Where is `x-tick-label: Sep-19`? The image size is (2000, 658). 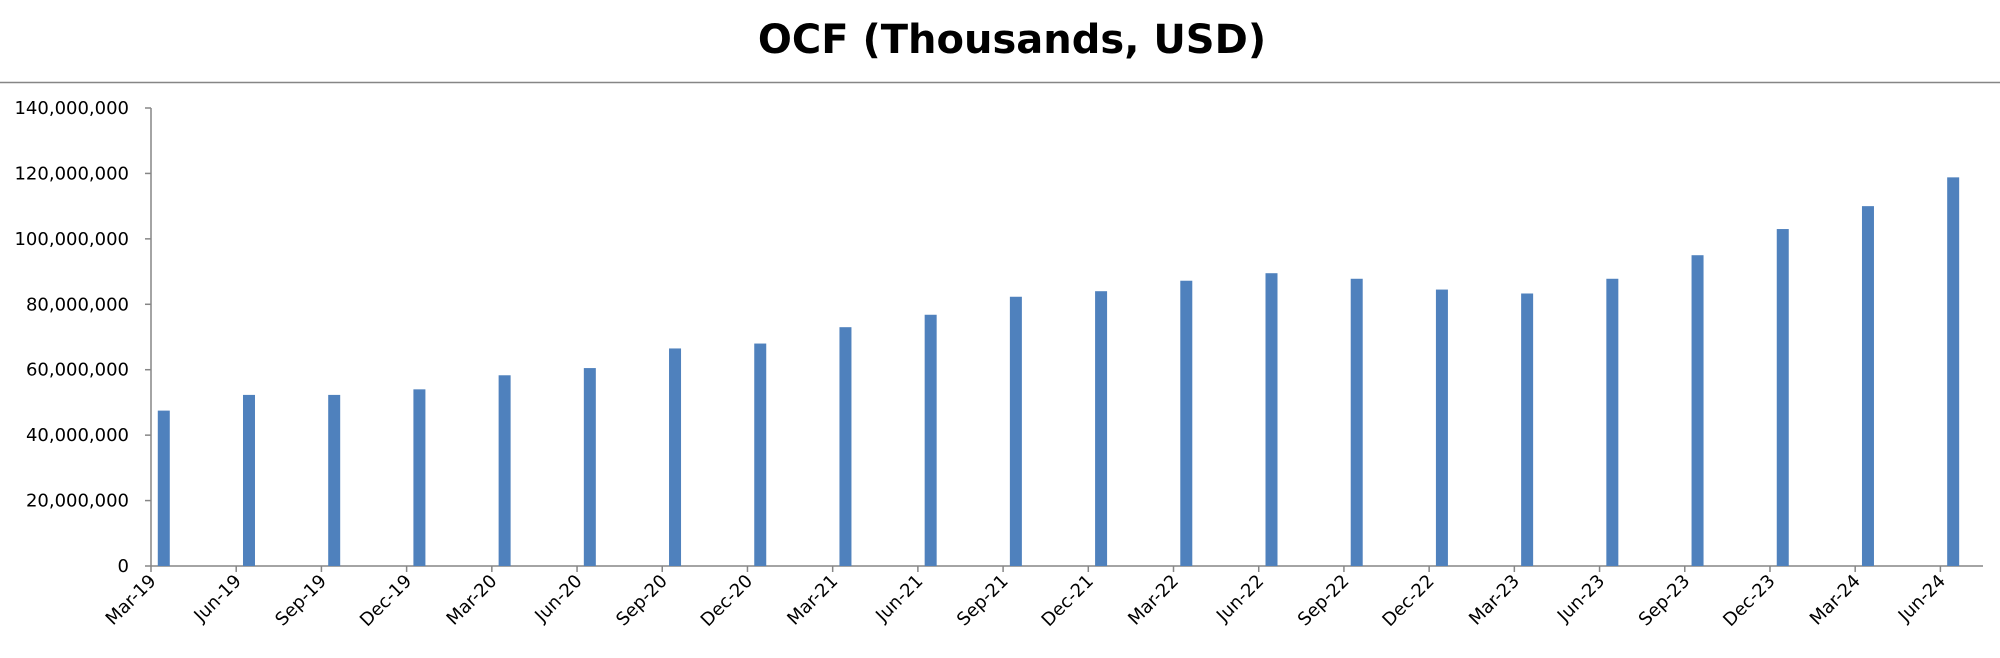
x-tick-label: Sep-19 is located at coordinates (301, 601).